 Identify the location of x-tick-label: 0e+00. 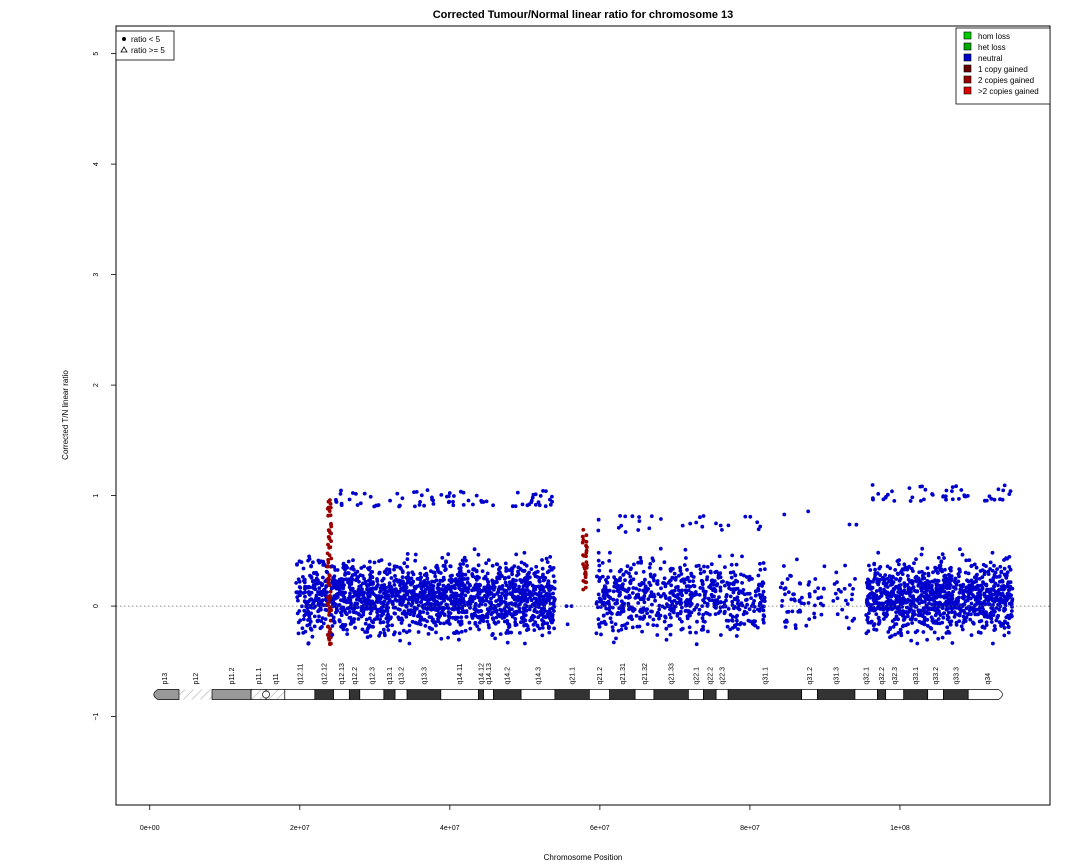
(150, 828).